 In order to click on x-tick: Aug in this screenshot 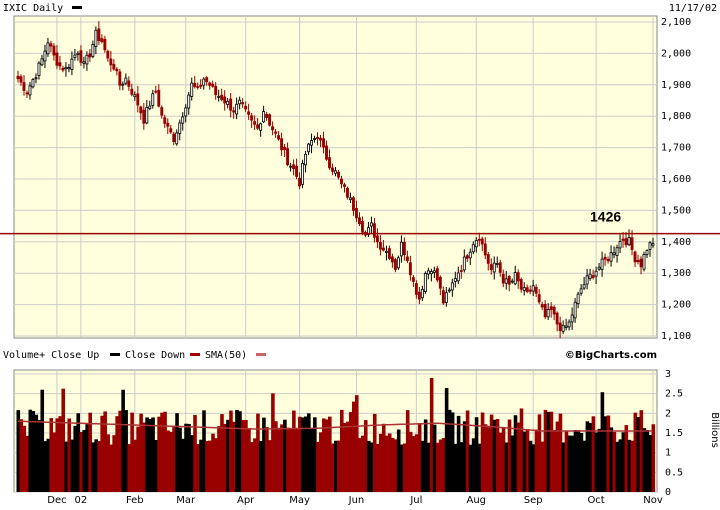, I will do `click(477, 500)`.